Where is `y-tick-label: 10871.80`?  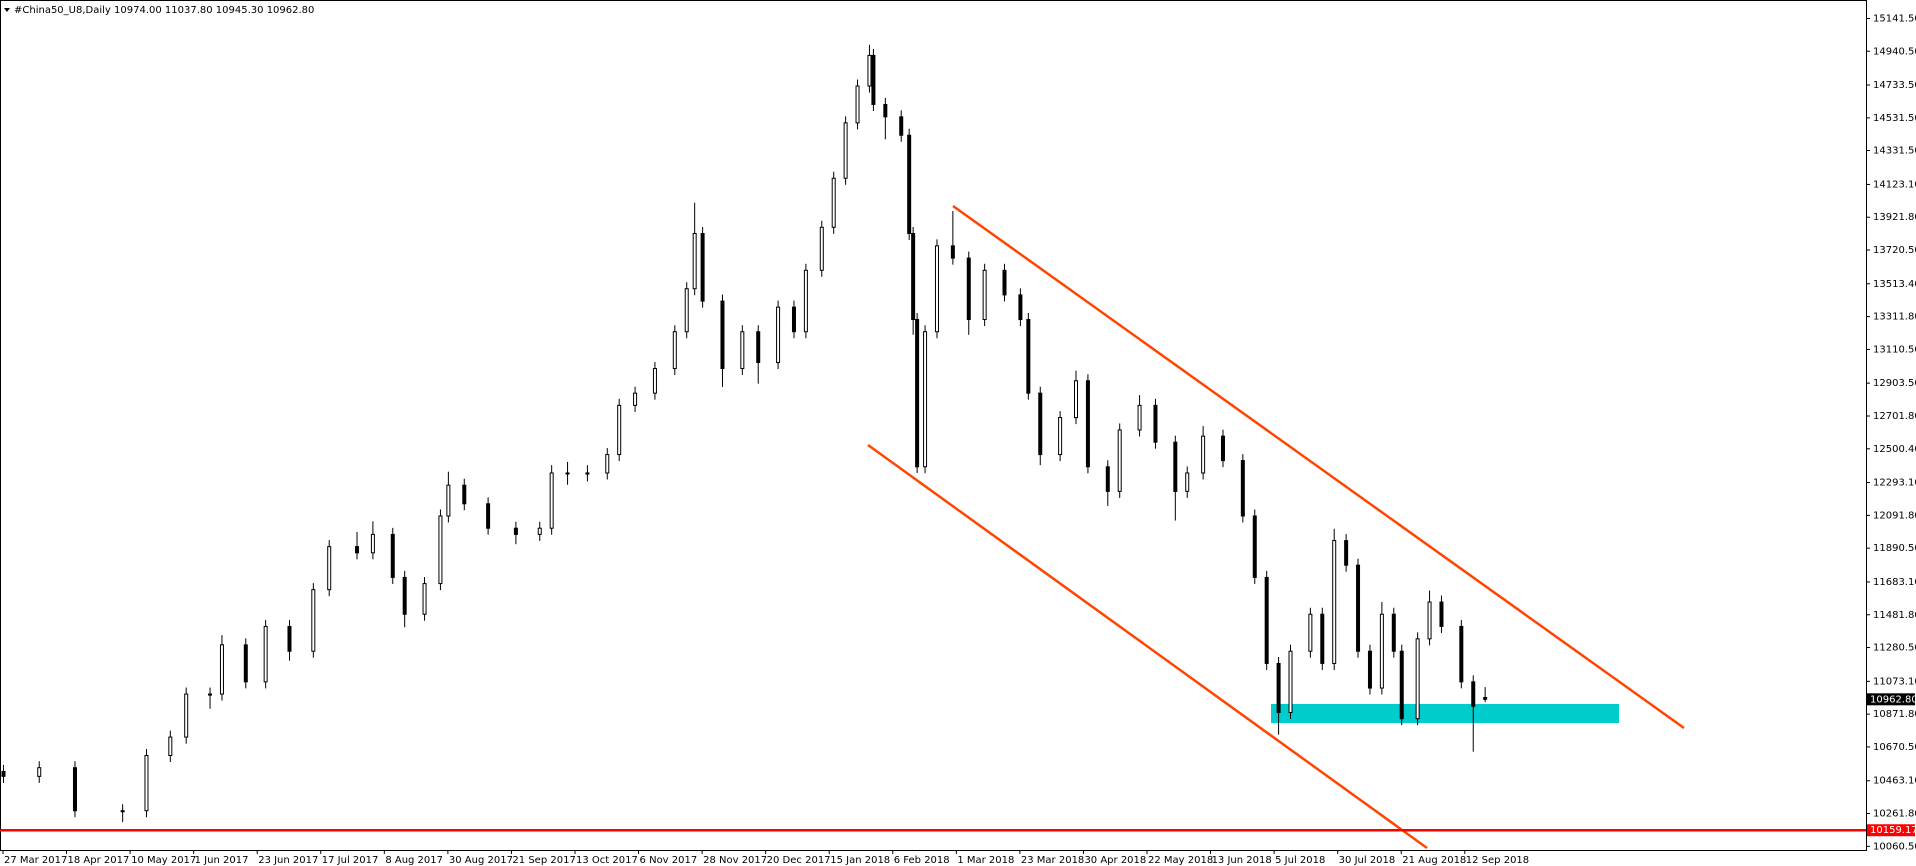
y-tick-label: 10871.80 is located at coordinates (1894, 714).